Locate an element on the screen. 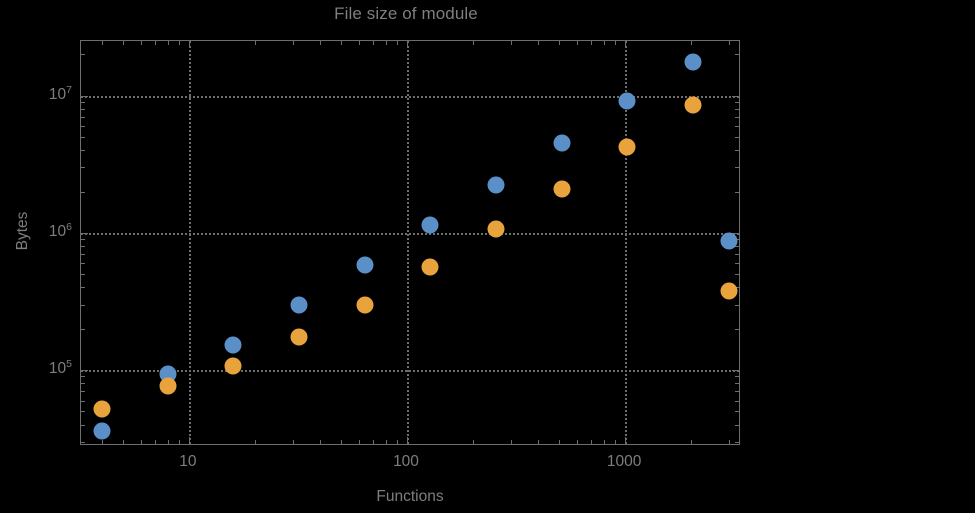  y-tick-label: 10⁵ is located at coordinates (60, 367).